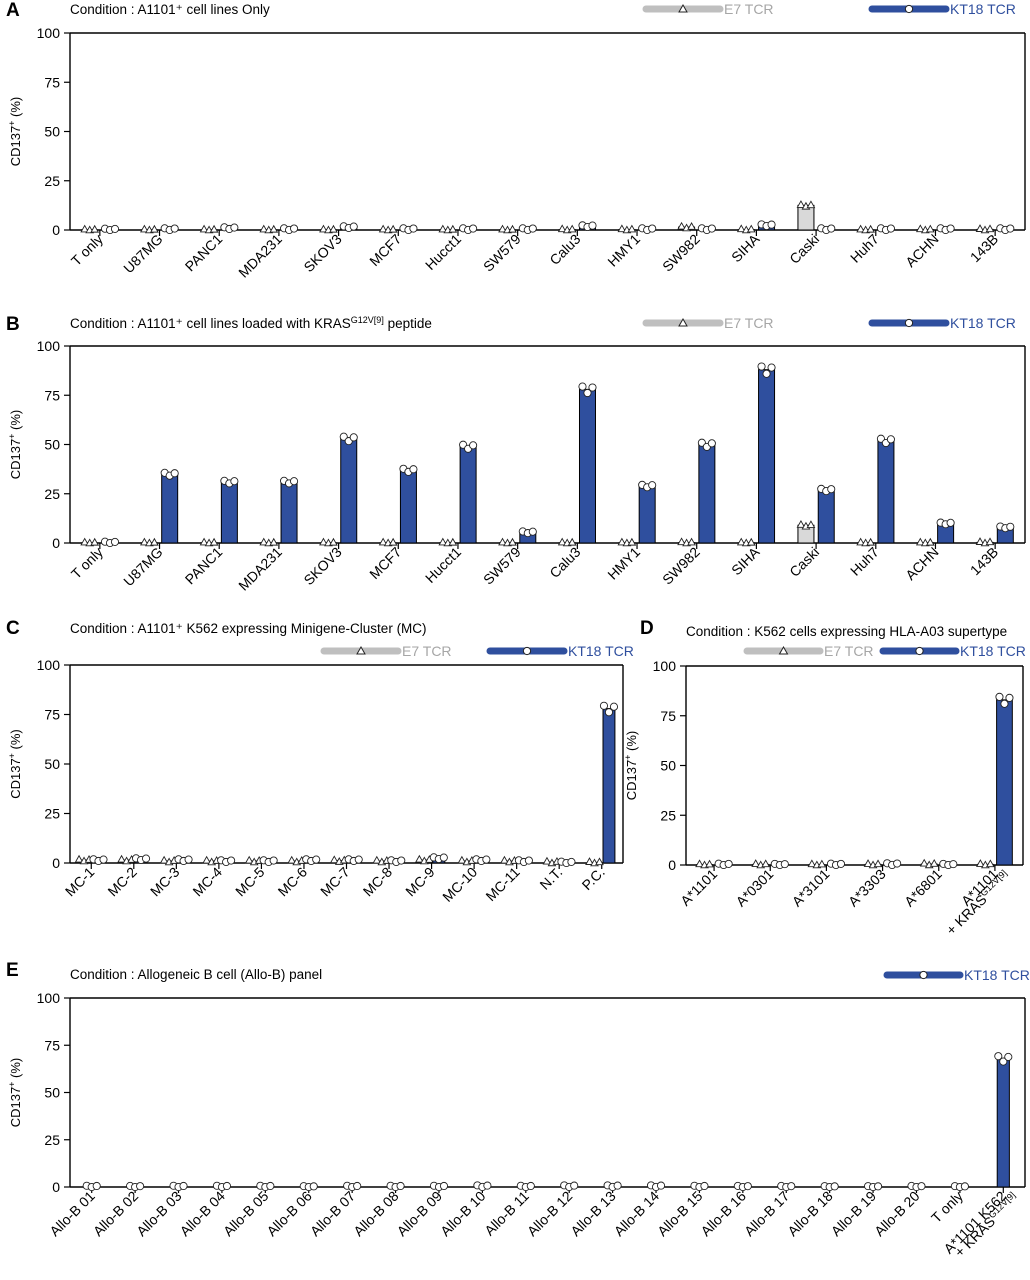 Image resolution: width=1030 pixels, height=1280 pixels. What do you see at coordinates (864, 561) in the screenshot?
I see `x-tick-label: Huh7` at bounding box center [864, 561].